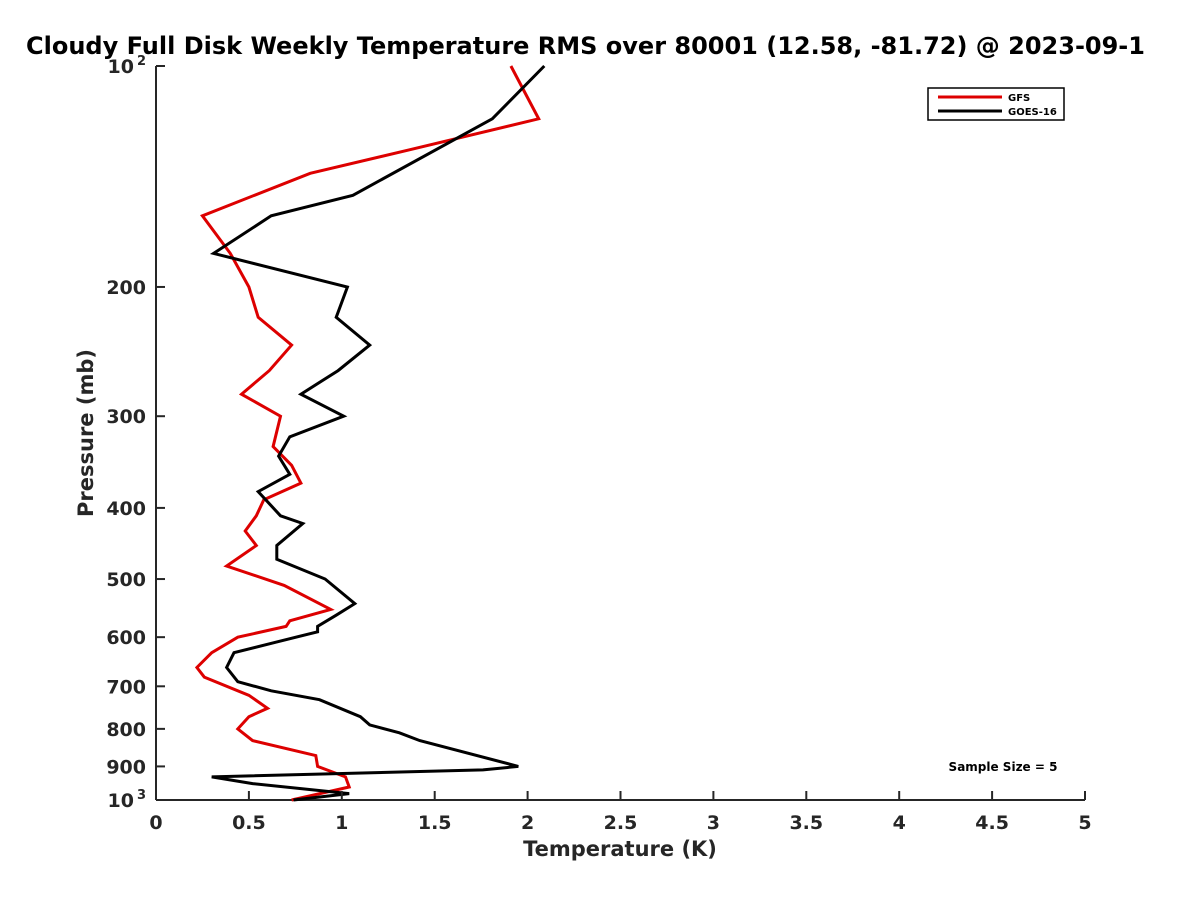 This screenshot has width=1200, height=900. What do you see at coordinates (141, 795) in the screenshot?
I see `y-tick-exponent: 3` at bounding box center [141, 795].